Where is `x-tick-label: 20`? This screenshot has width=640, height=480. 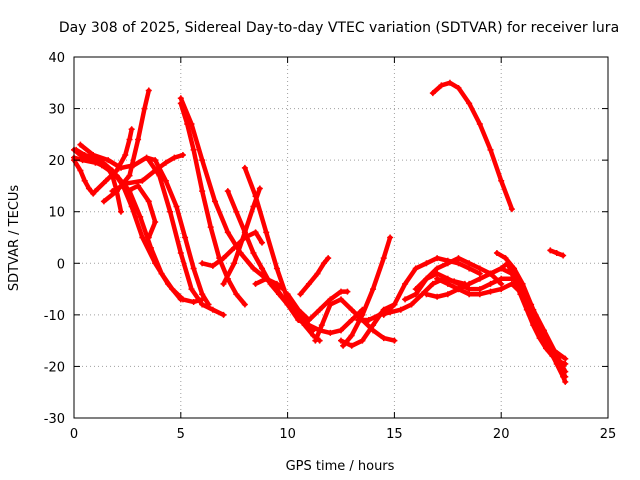 x-tick-label: 20 is located at coordinates (501, 434).